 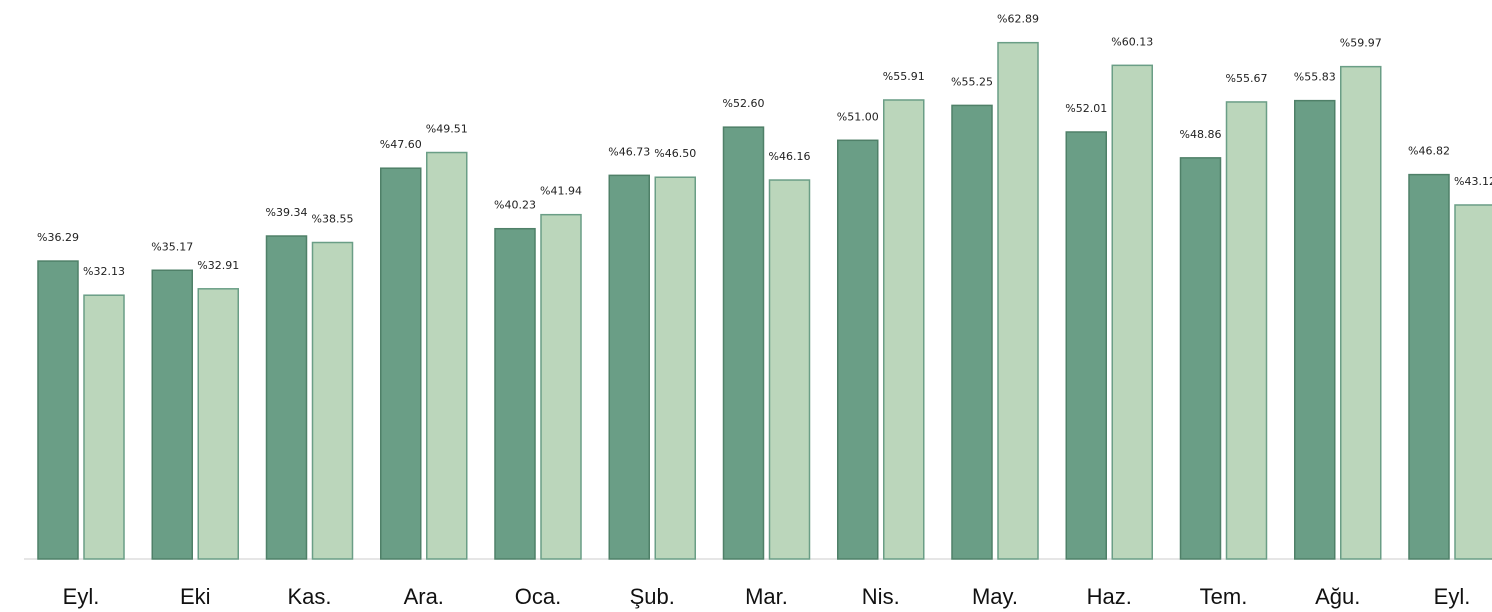 I want to click on category-label-3: Ara., so click(x=424, y=596).